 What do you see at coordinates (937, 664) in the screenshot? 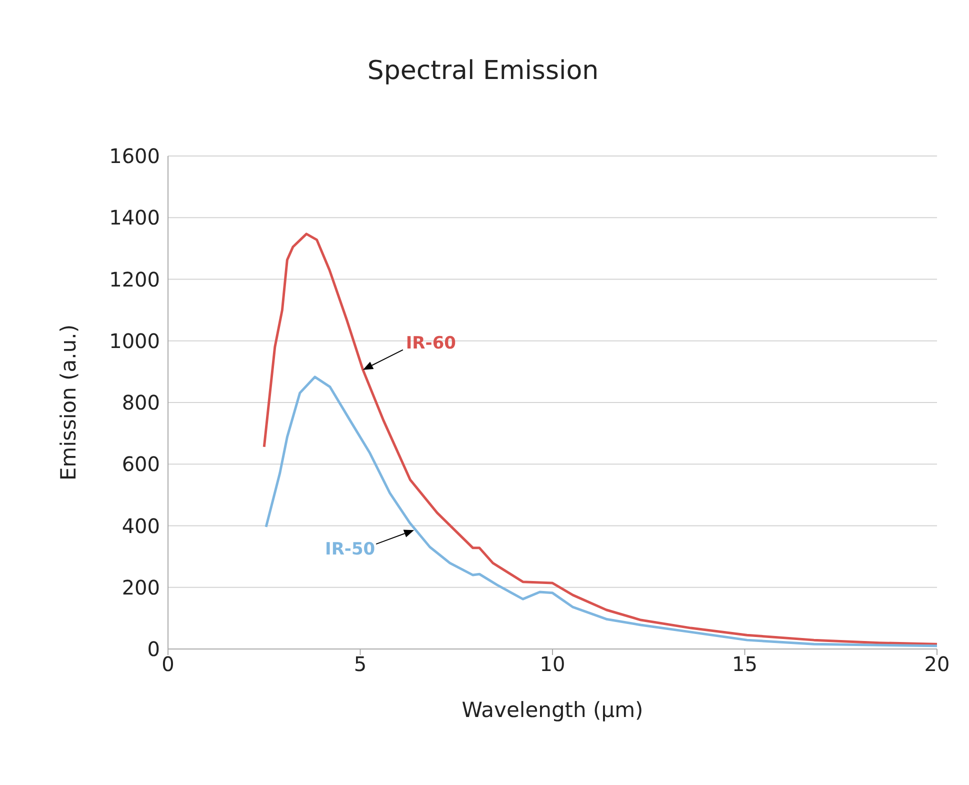
I see `x-tick-label: 20` at bounding box center [937, 664].